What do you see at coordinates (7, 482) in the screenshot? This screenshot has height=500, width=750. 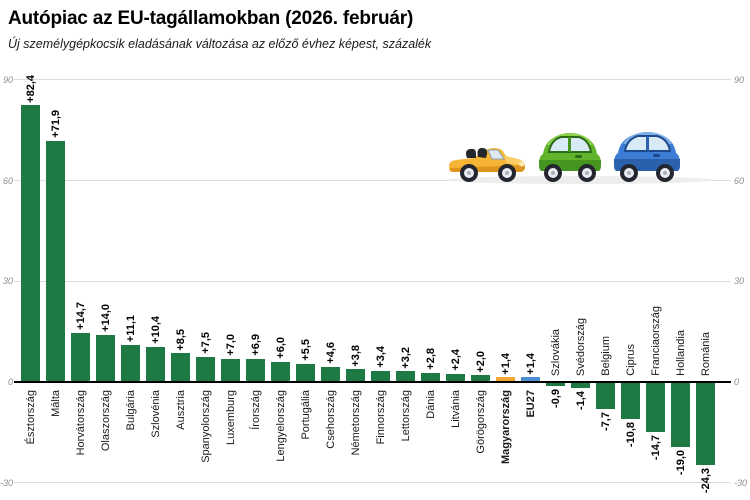 I see `y-tick-label-left: -30` at bounding box center [7, 482].